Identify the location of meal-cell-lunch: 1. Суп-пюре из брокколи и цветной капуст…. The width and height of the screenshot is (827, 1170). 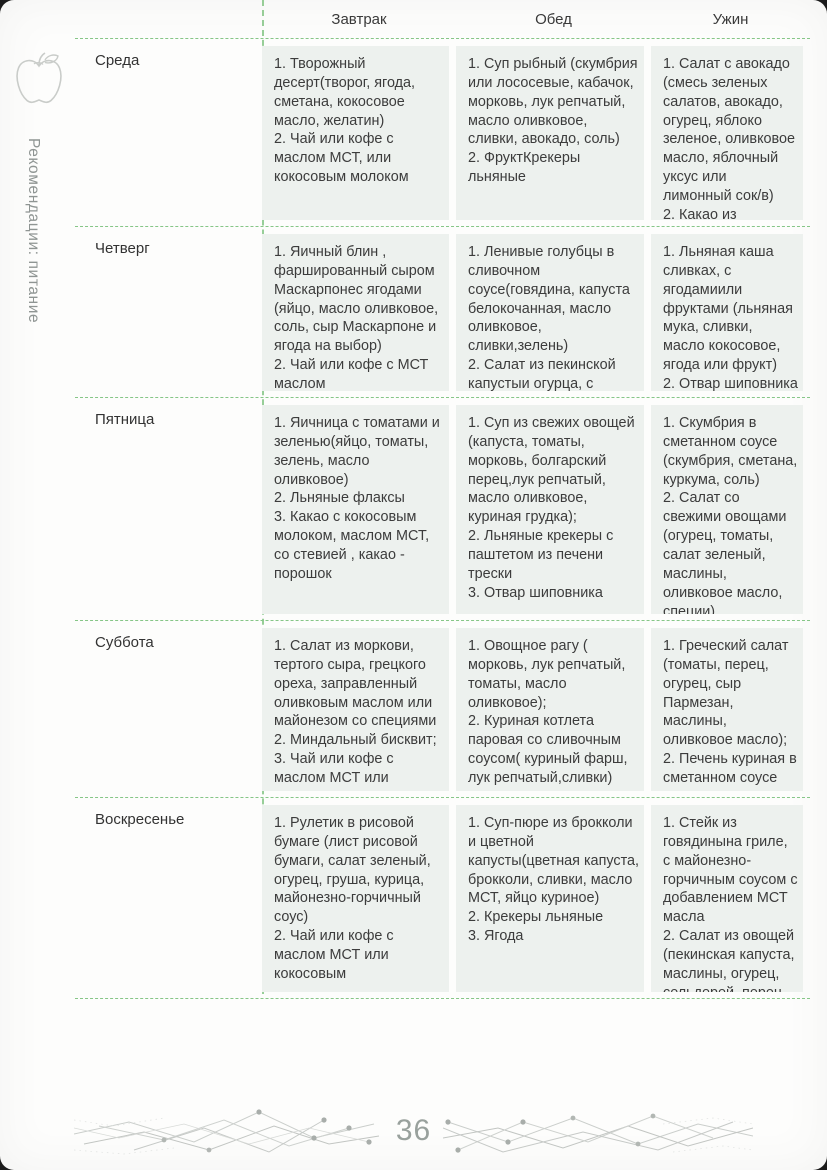
(550, 898).